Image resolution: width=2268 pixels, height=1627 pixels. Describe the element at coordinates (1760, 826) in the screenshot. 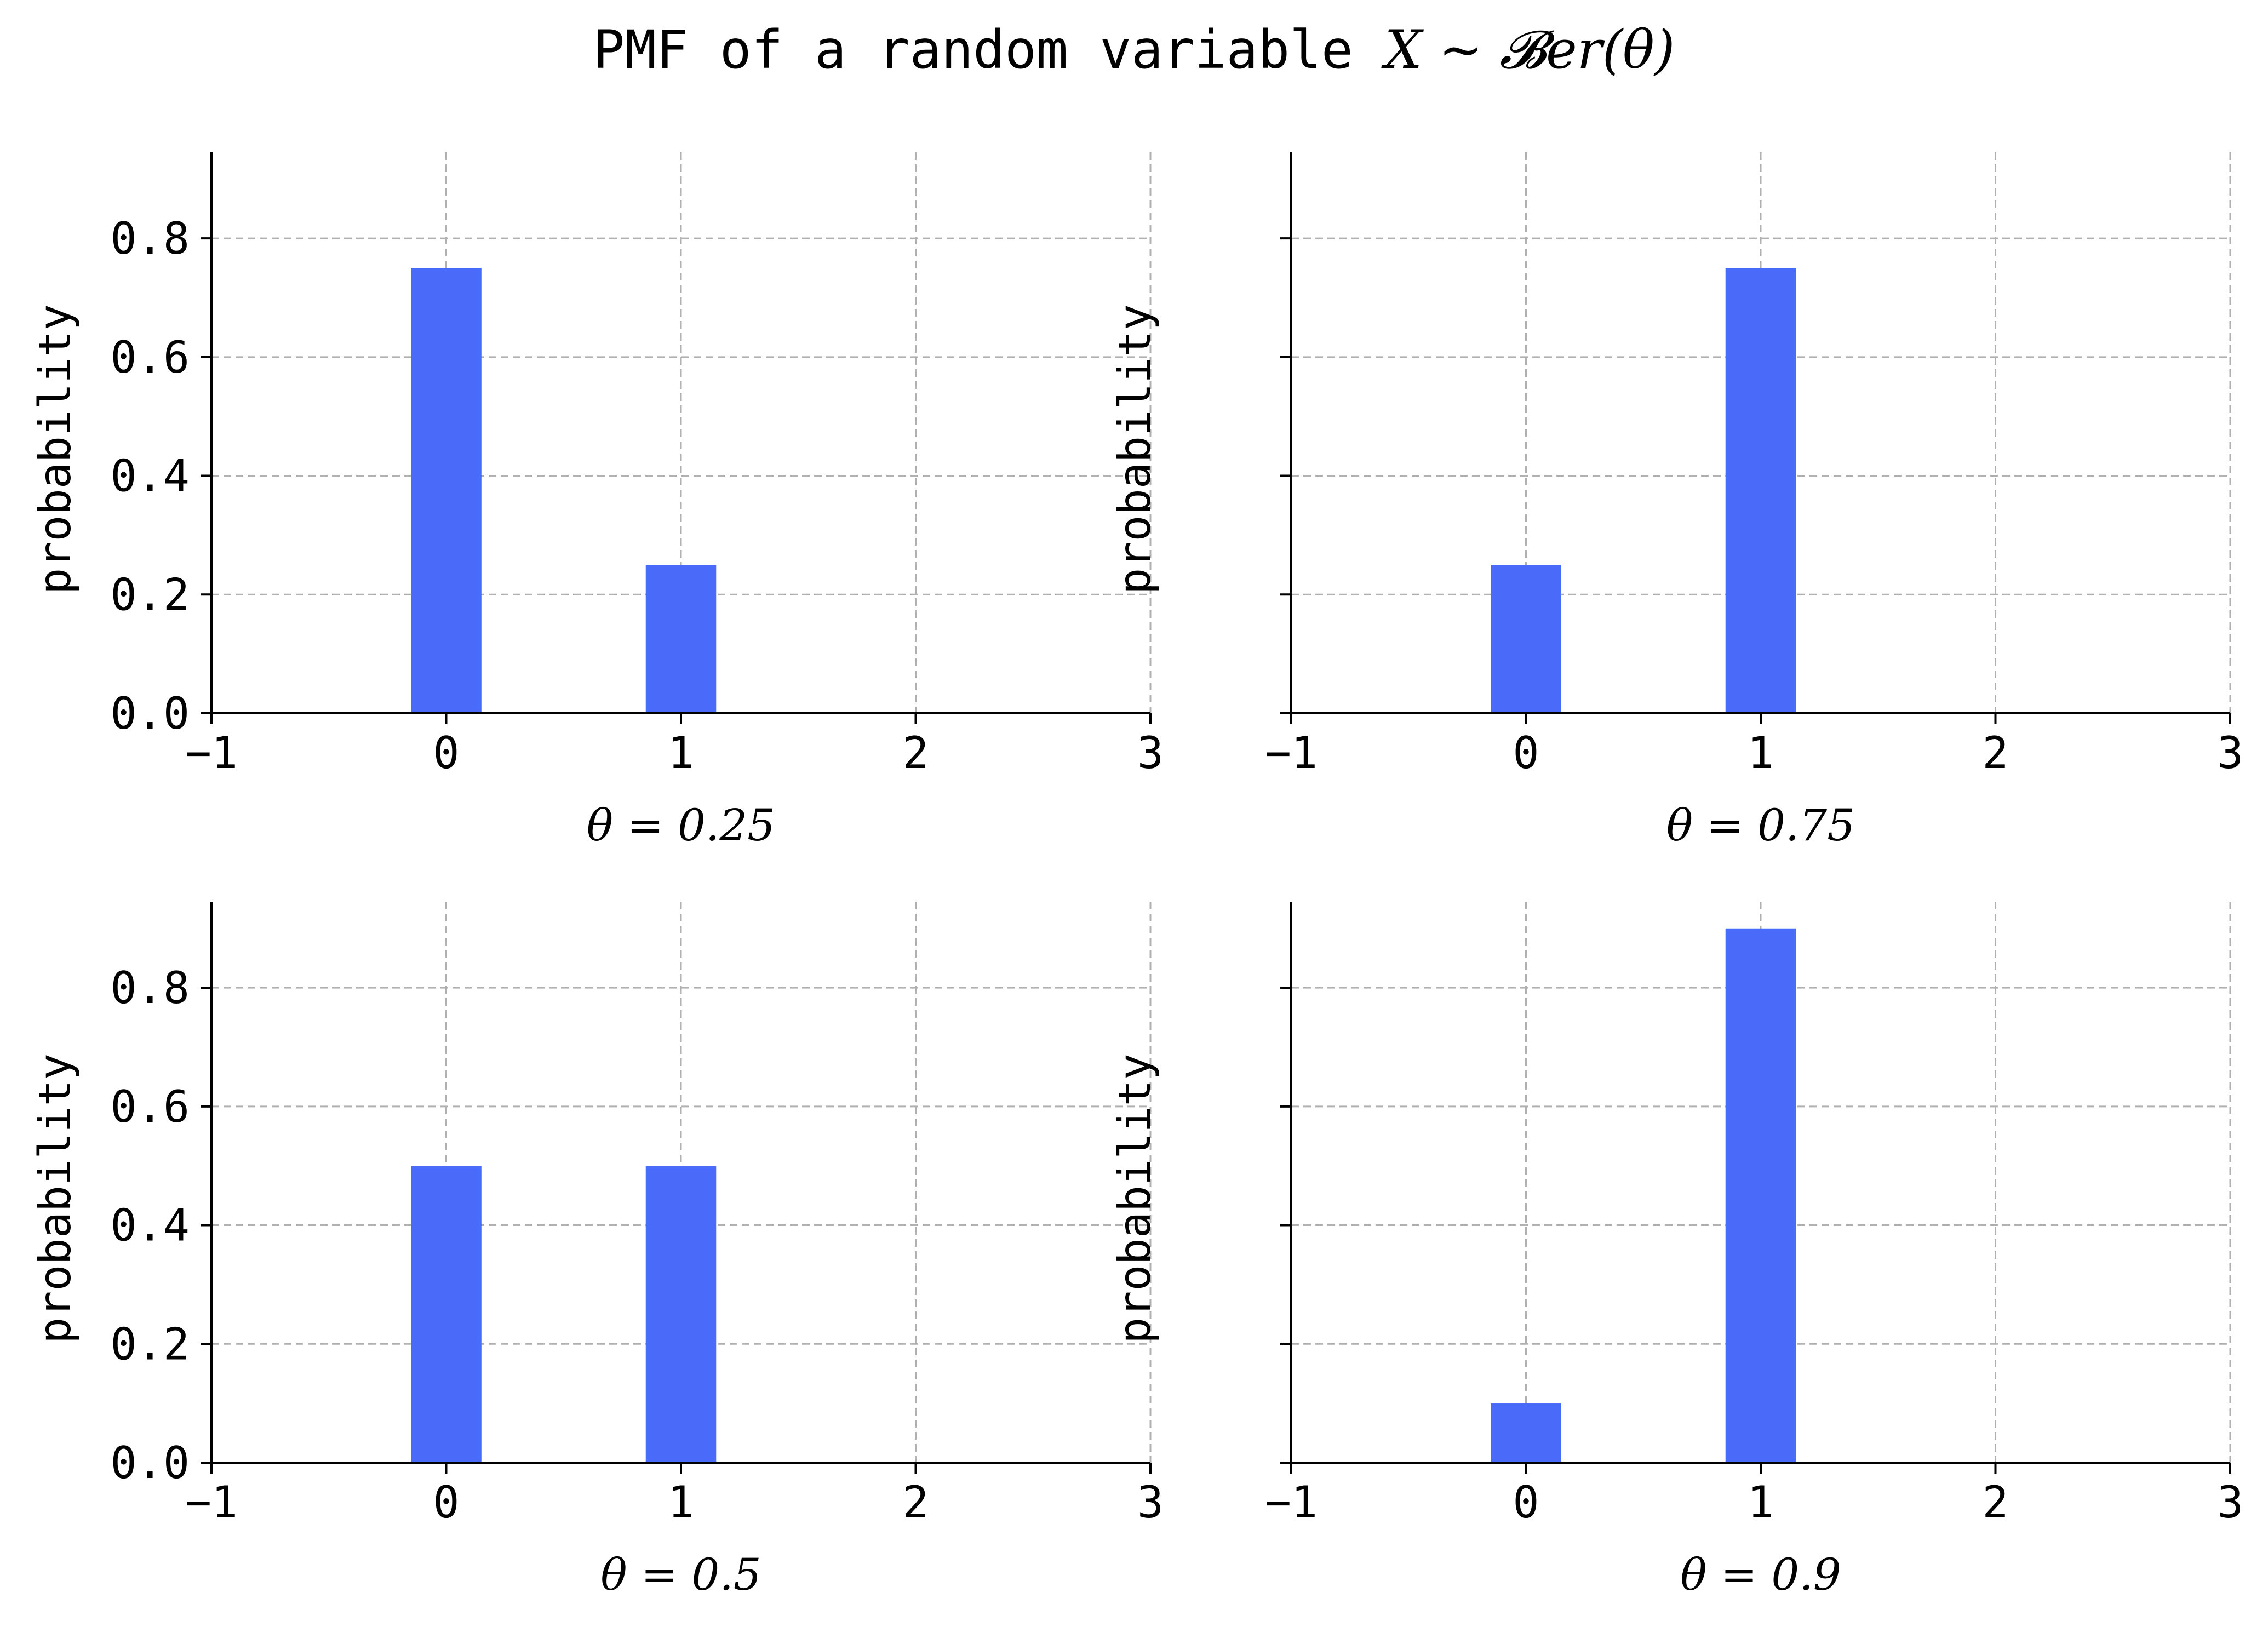

I see `x-axis-label: θ = 0.75` at that location.